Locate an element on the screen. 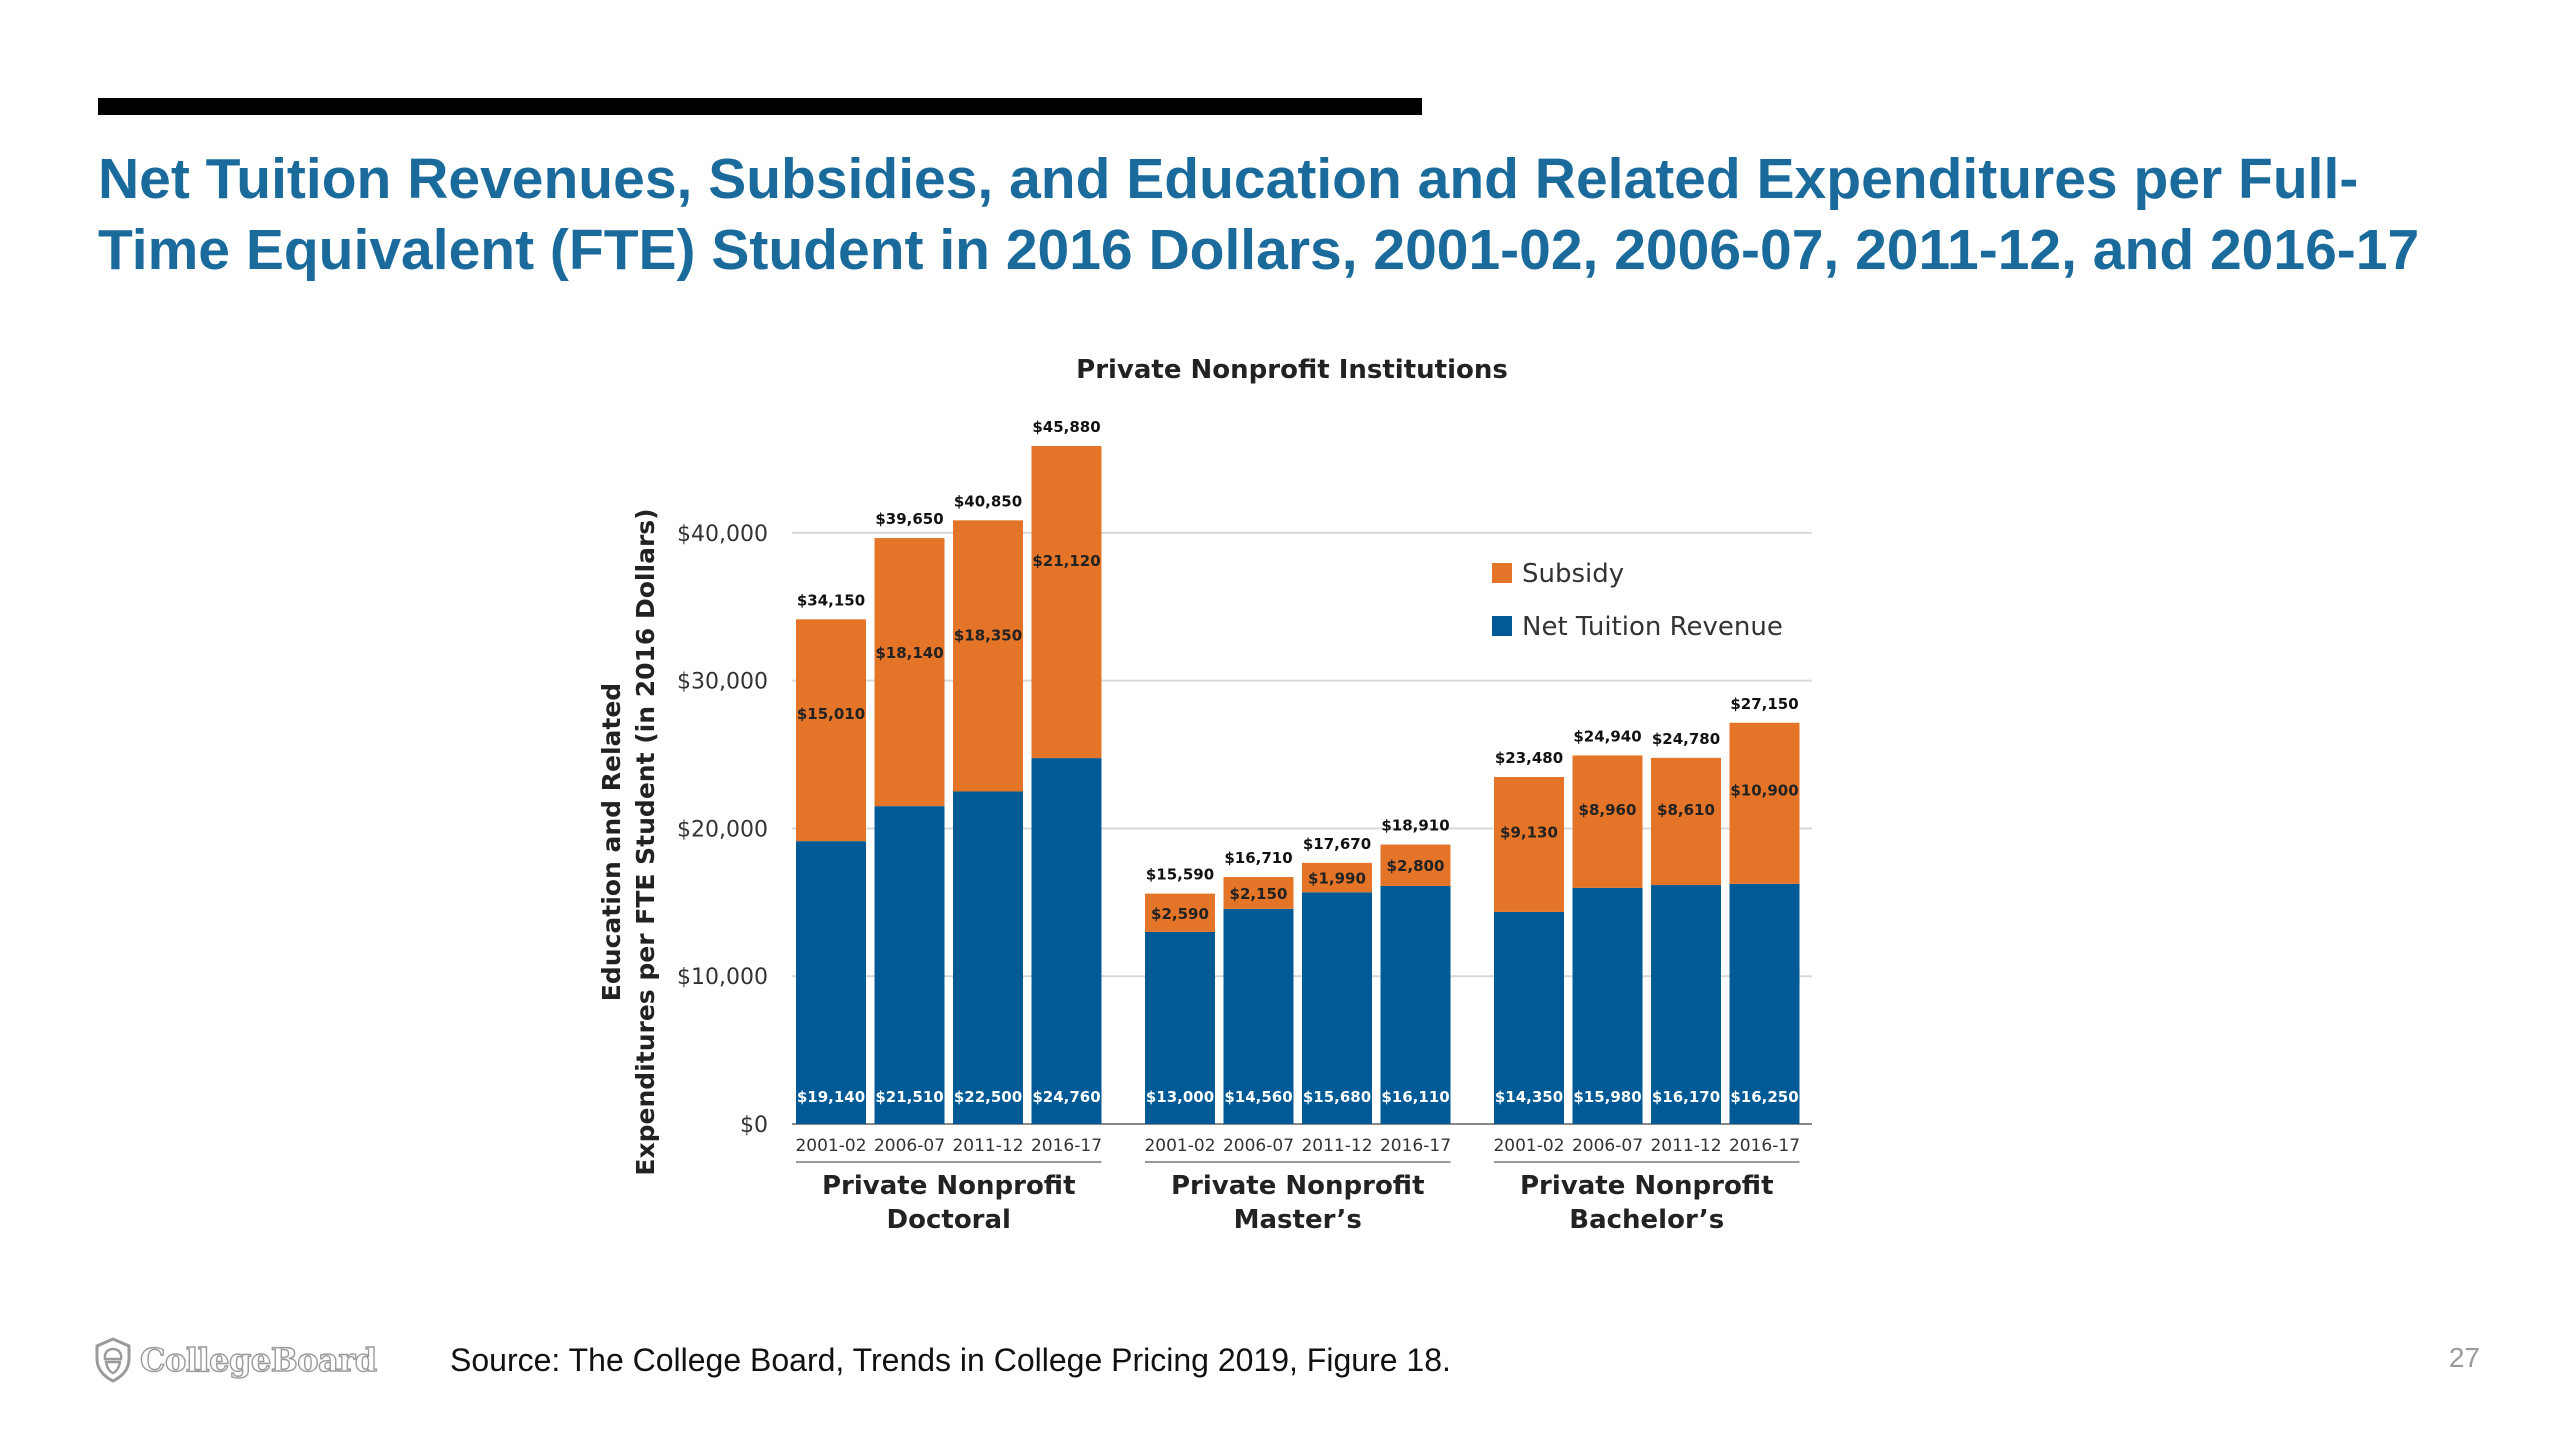 This screenshot has height=1440, width=2560. acorn-shield-icon is located at coordinates (113, 1360).